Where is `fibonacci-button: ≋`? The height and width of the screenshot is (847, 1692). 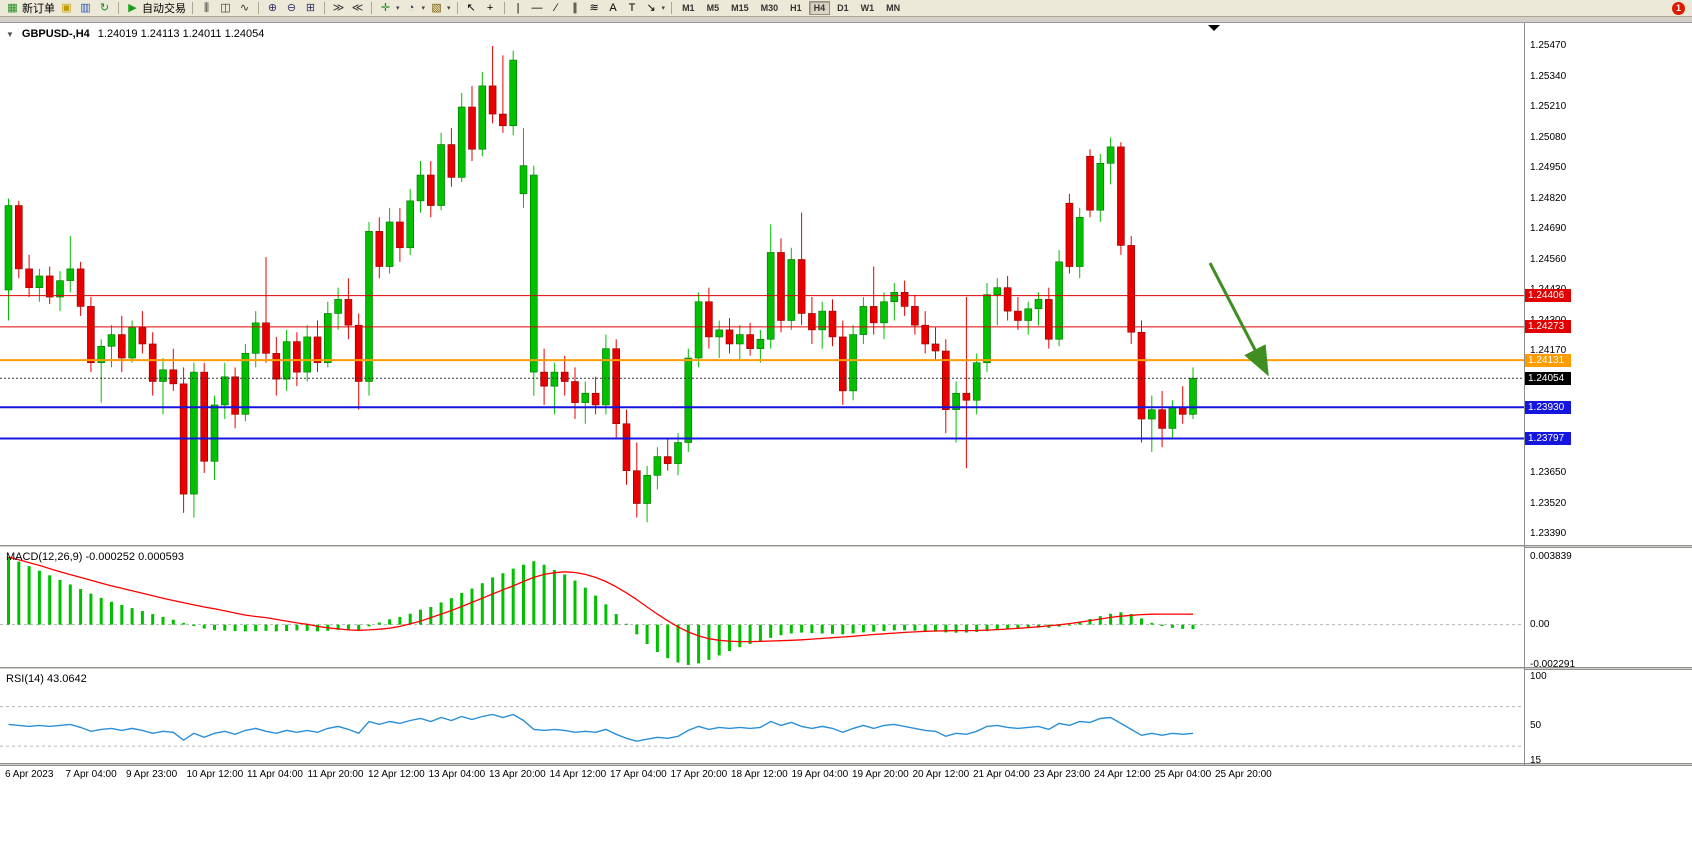 fibonacci-button: ≋ is located at coordinates (594, 8).